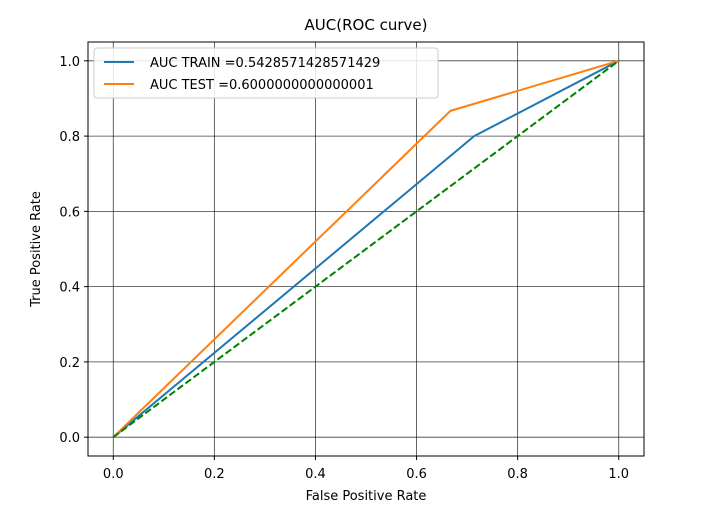 Image resolution: width=721 pixels, height=514 pixels. Describe the element at coordinates (262, 85) in the screenshot. I see `legend-label-1: AUC TEST =0.6000000000000001` at that location.